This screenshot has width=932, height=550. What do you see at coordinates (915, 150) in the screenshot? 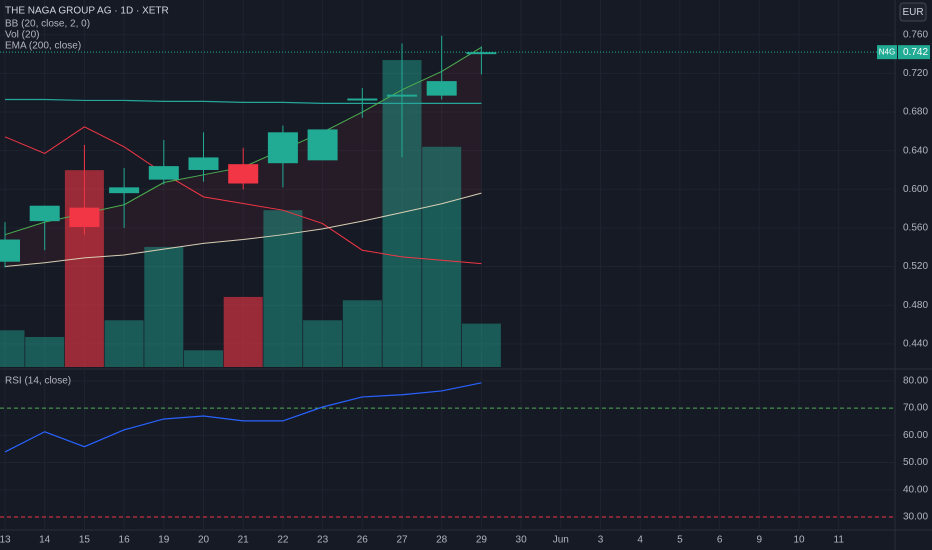
I see `y-tick-label: 0.640` at bounding box center [915, 150].